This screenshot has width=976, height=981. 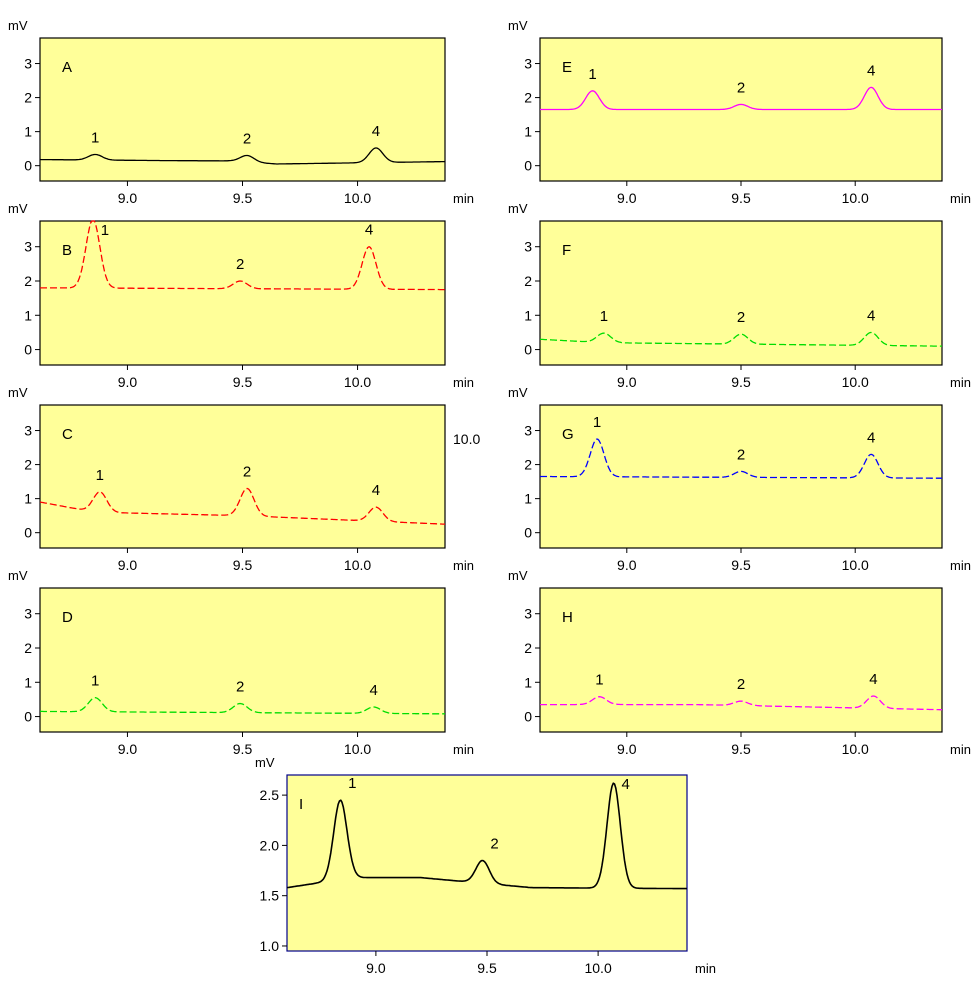 What do you see at coordinates (376, 490) in the screenshot?
I see `panel-c-peak-label: 4` at bounding box center [376, 490].